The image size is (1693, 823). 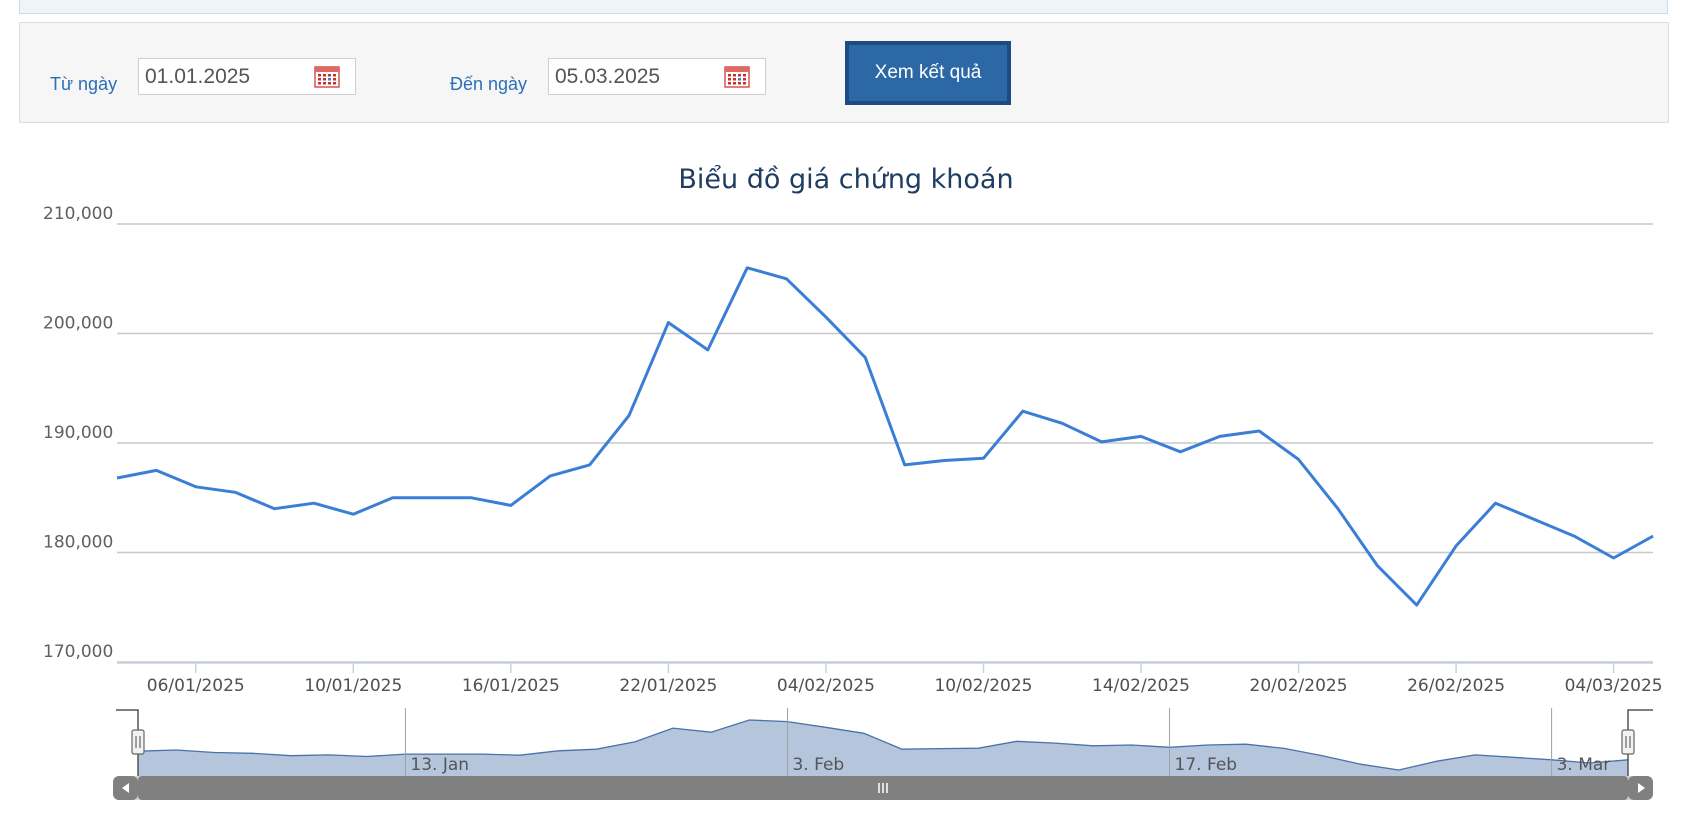 I want to click on y-tick-label: 200,000, so click(x=78, y=324).